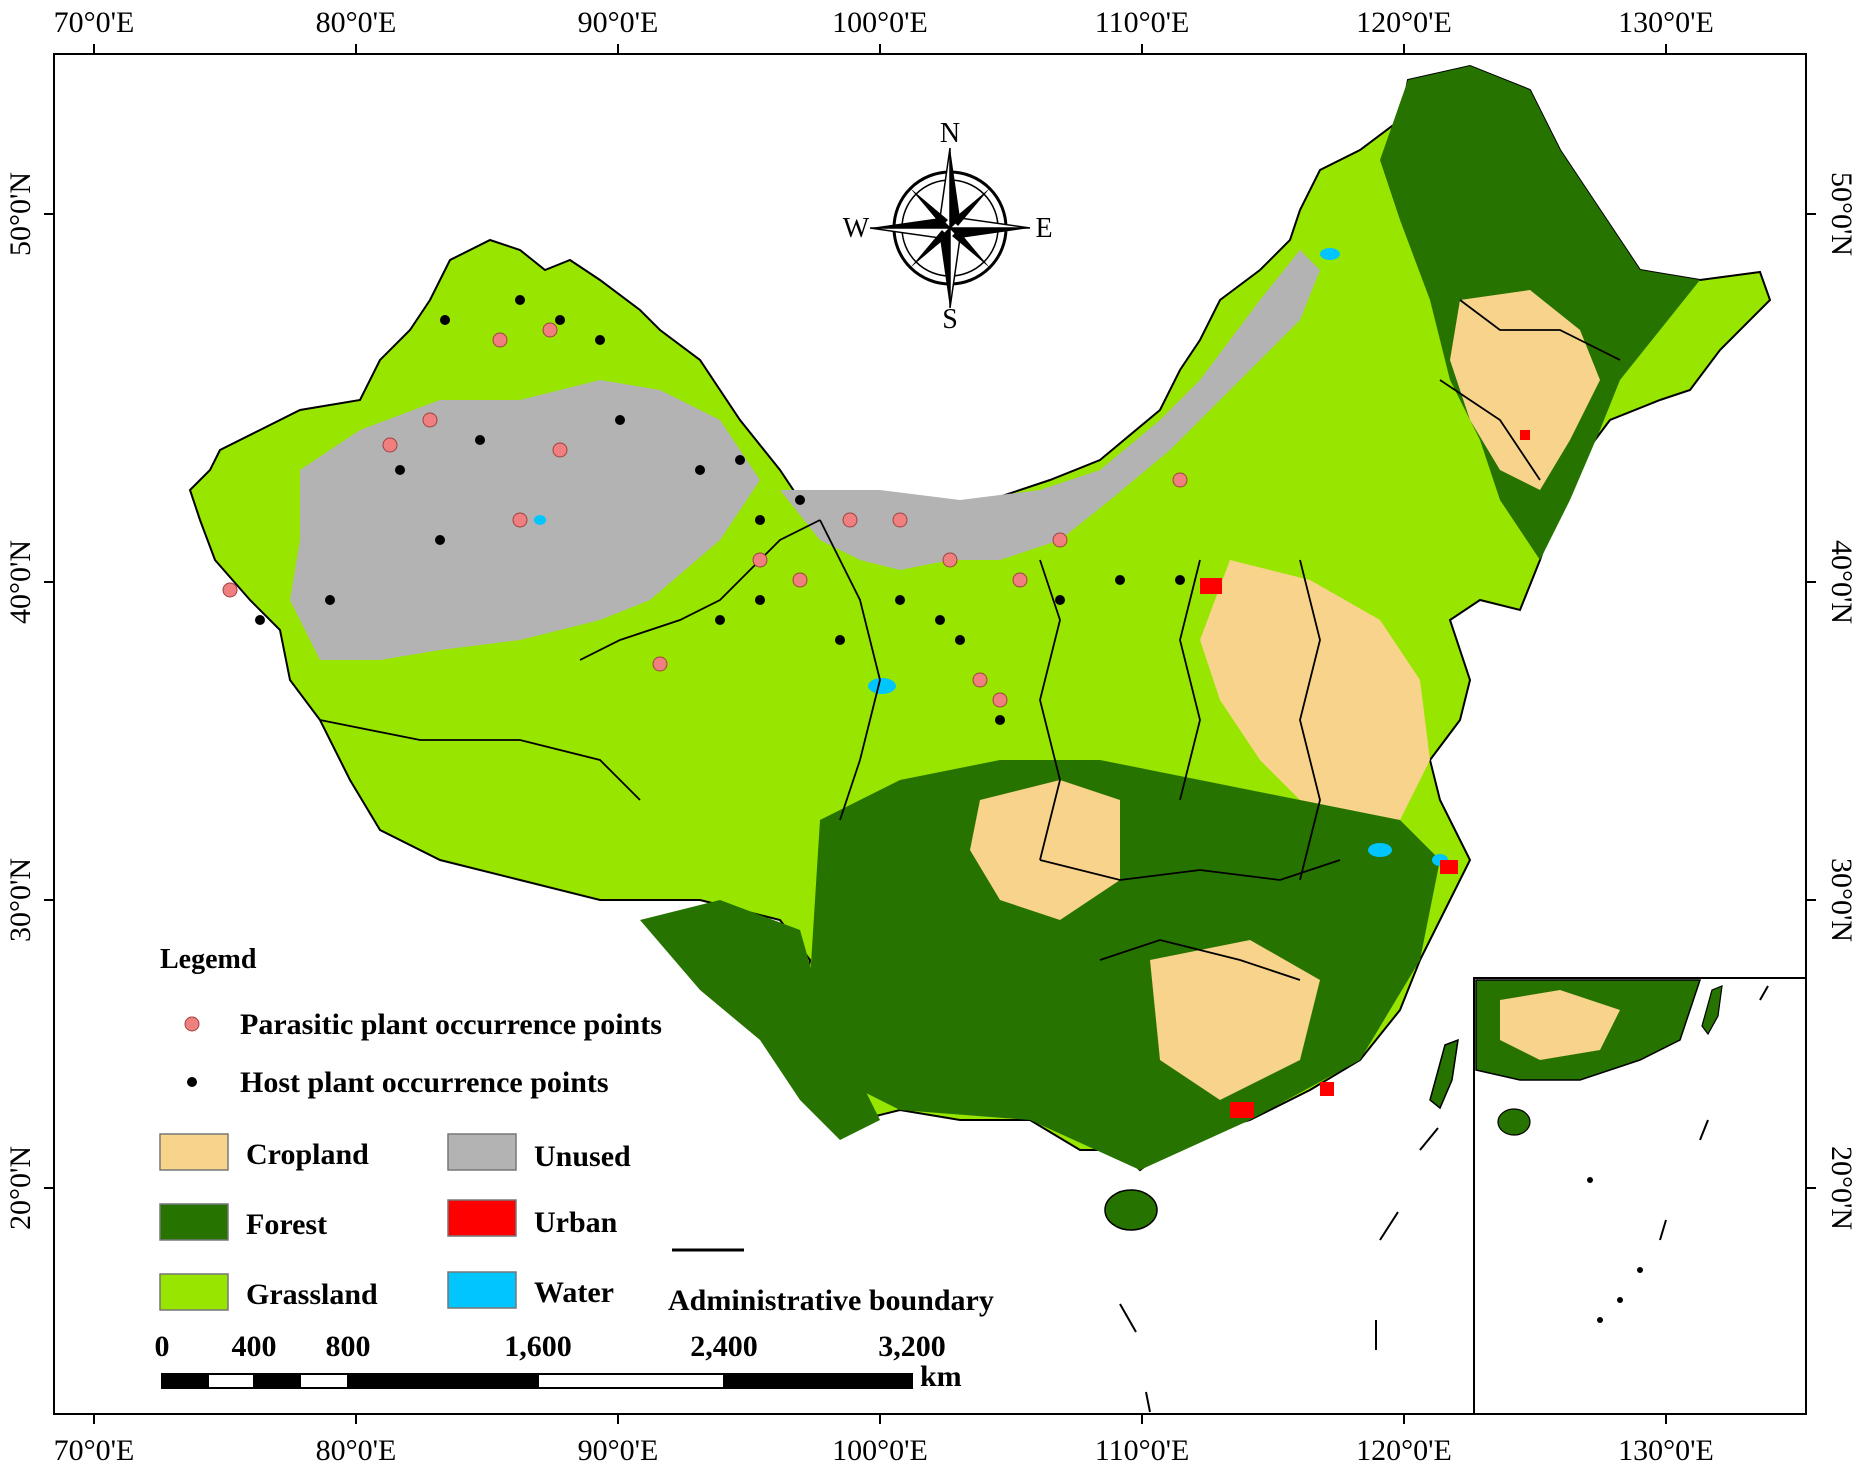 The height and width of the screenshot is (1474, 1863). What do you see at coordinates (348, 1346) in the screenshot?
I see `scale-label: 800` at bounding box center [348, 1346].